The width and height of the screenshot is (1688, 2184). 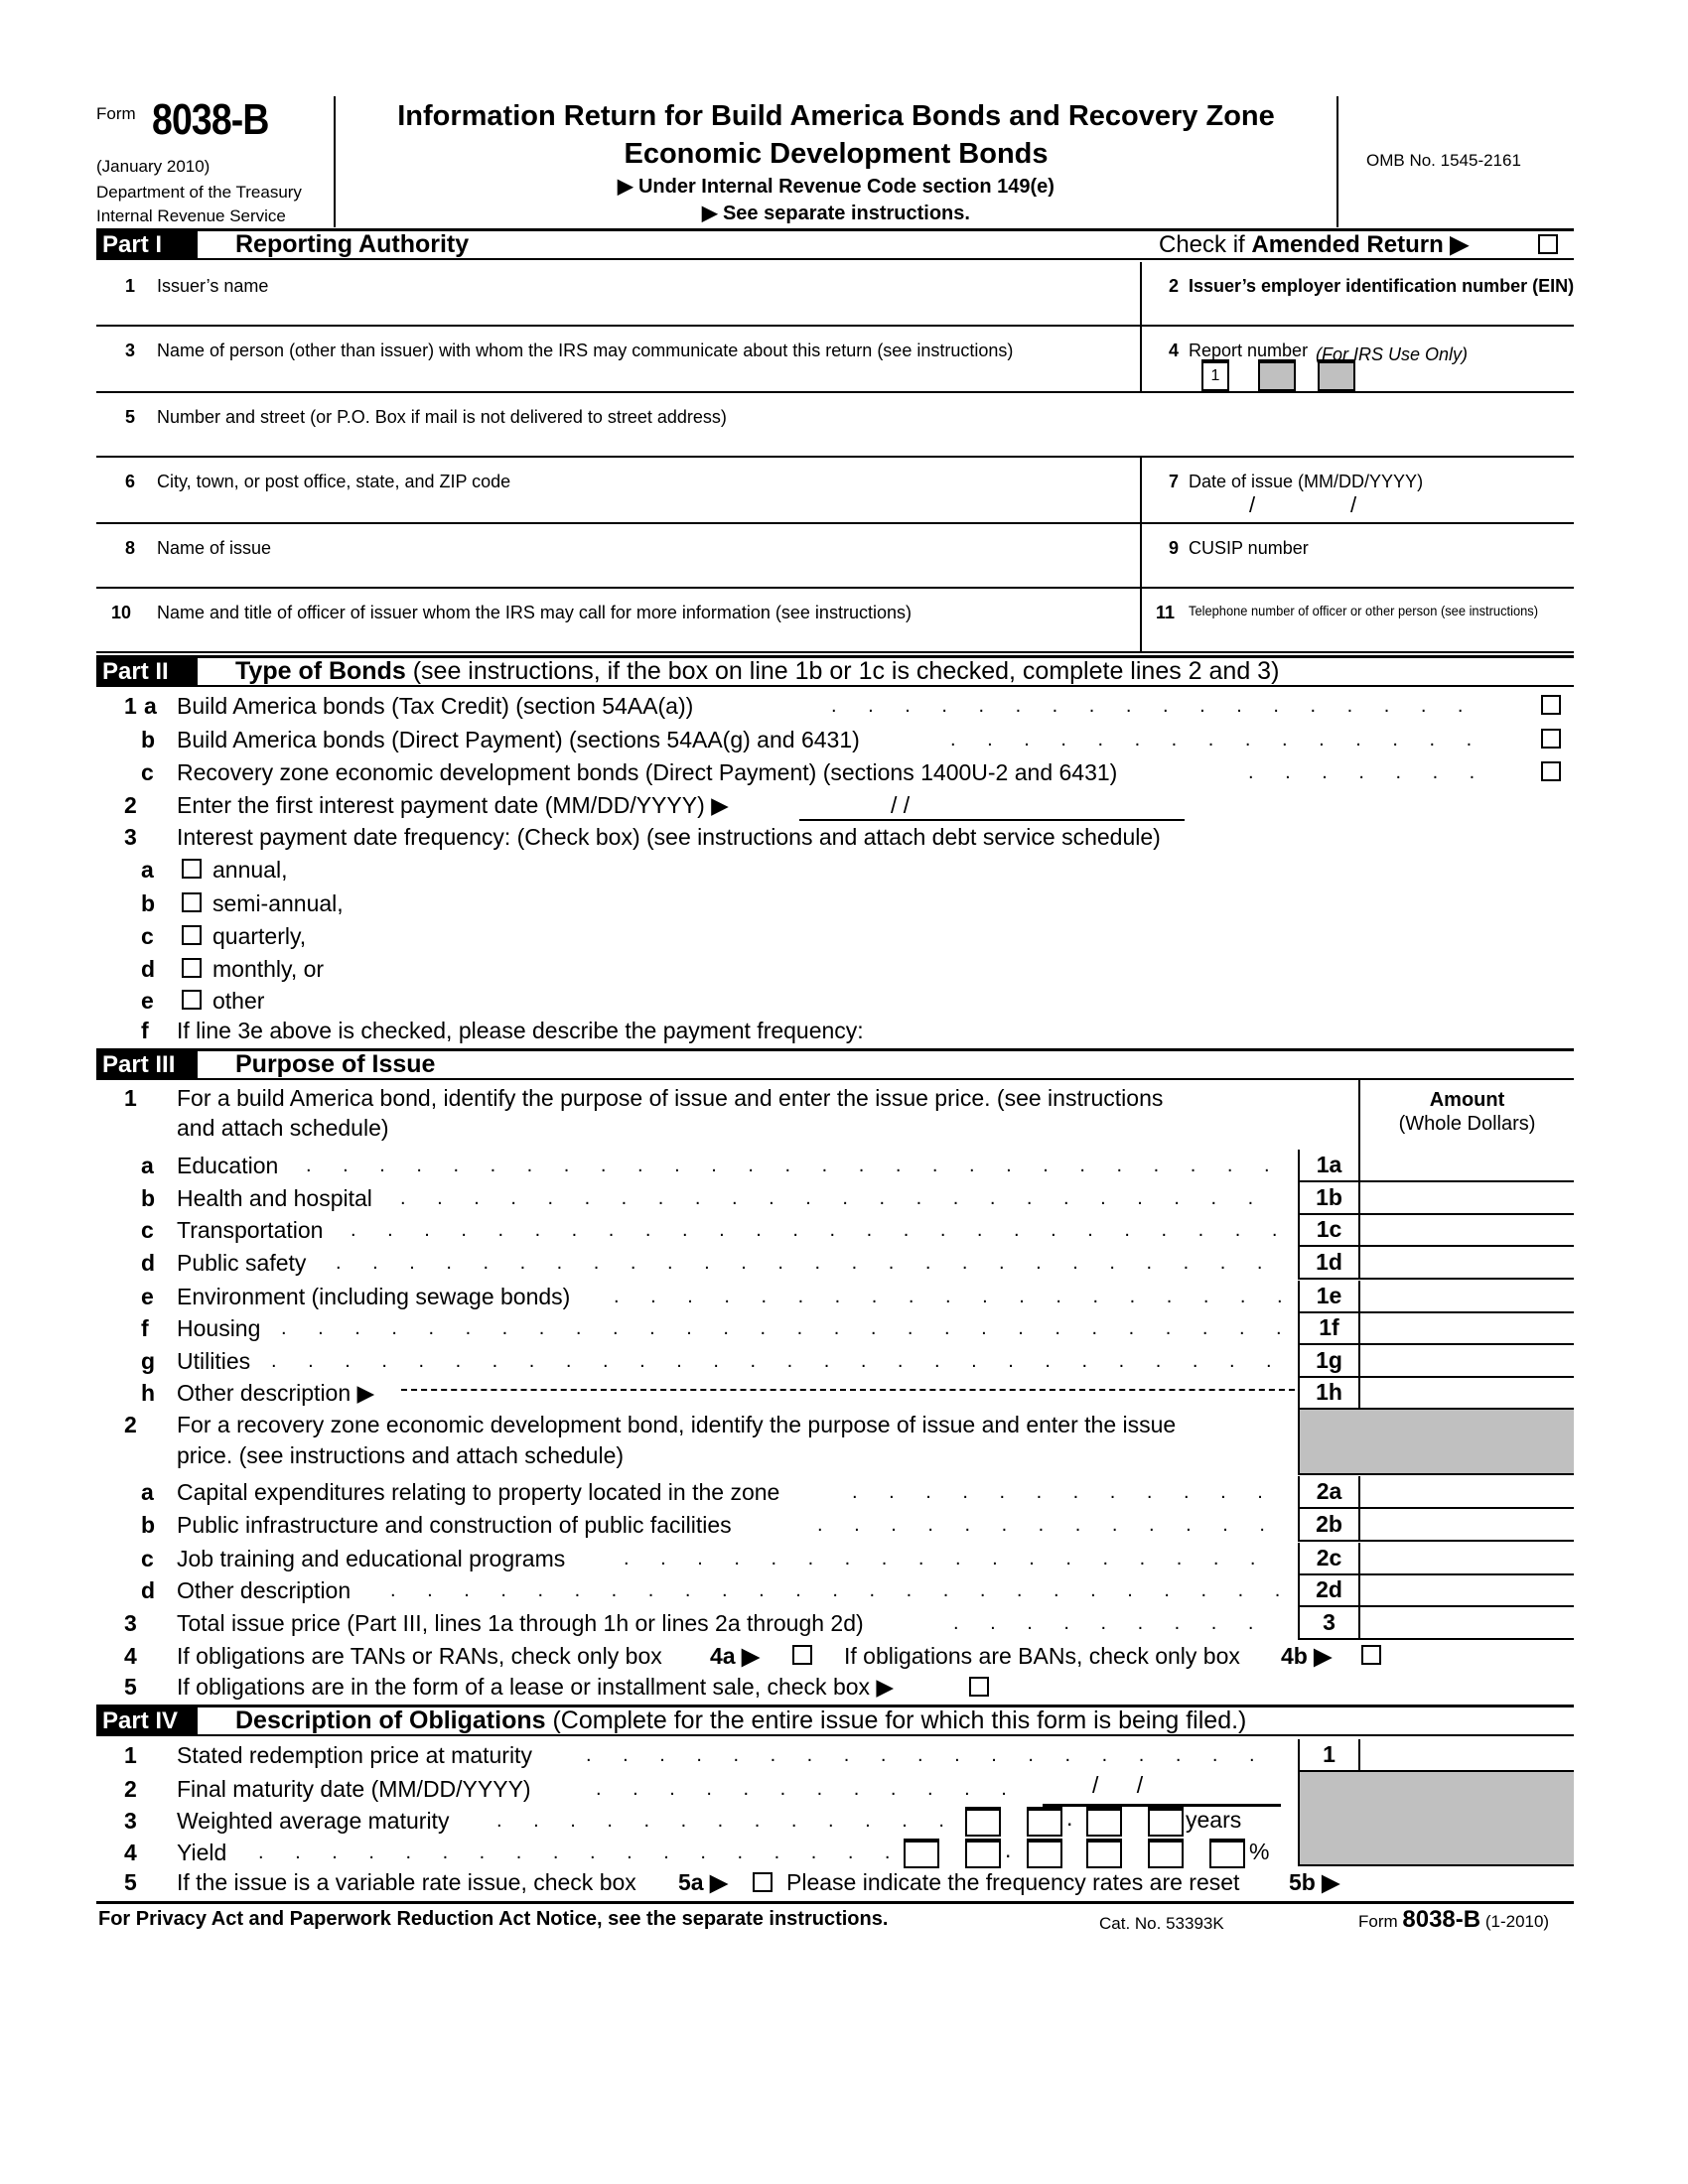 I want to click on amount-input-1a, so click(x=1466, y=1166).